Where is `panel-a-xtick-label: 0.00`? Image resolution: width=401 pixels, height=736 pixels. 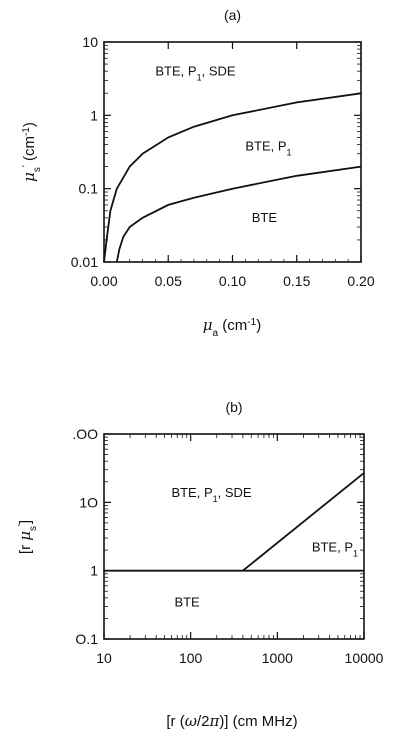
panel-a-xtick-label: 0.00 is located at coordinates (103, 281).